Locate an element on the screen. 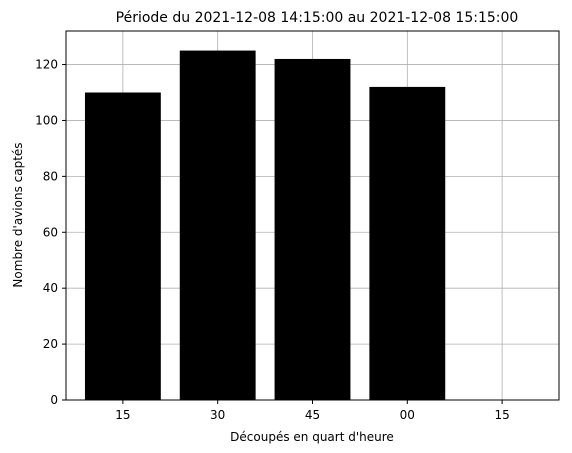 Image resolution: width=572 pixels, height=453 pixels. y-axis-ticks: 0 20 40 60 80 100 120 is located at coordinates (50, 232).